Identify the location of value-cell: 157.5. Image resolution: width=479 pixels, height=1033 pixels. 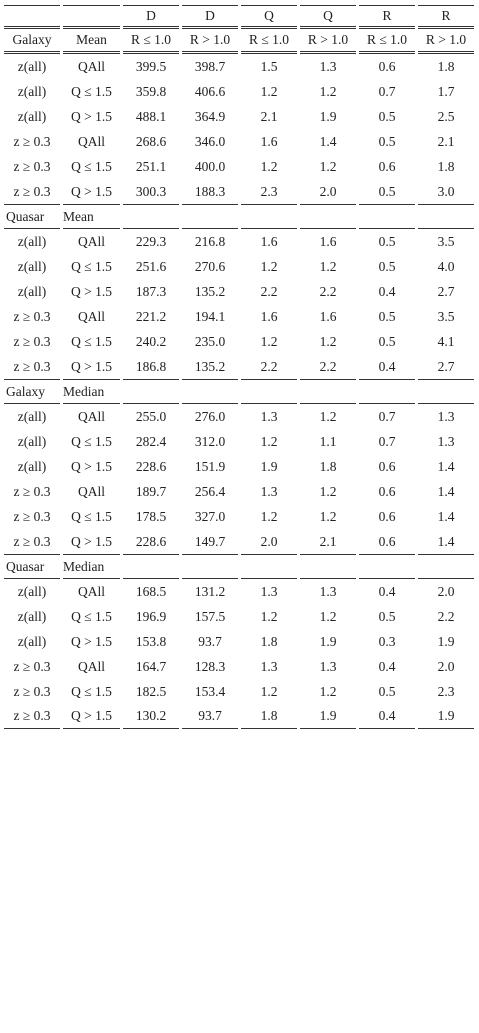
(210, 616).